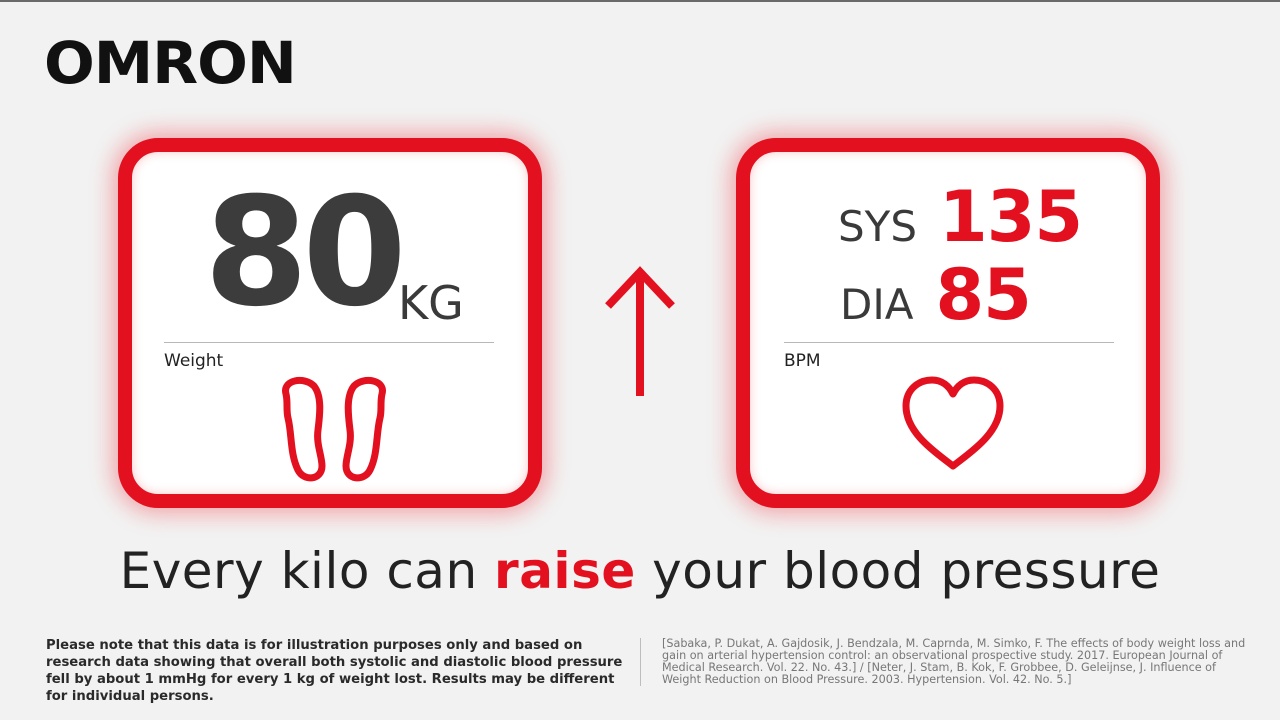  Describe the element at coordinates (431, 303) in the screenshot. I see `weight-unit: KG` at that location.